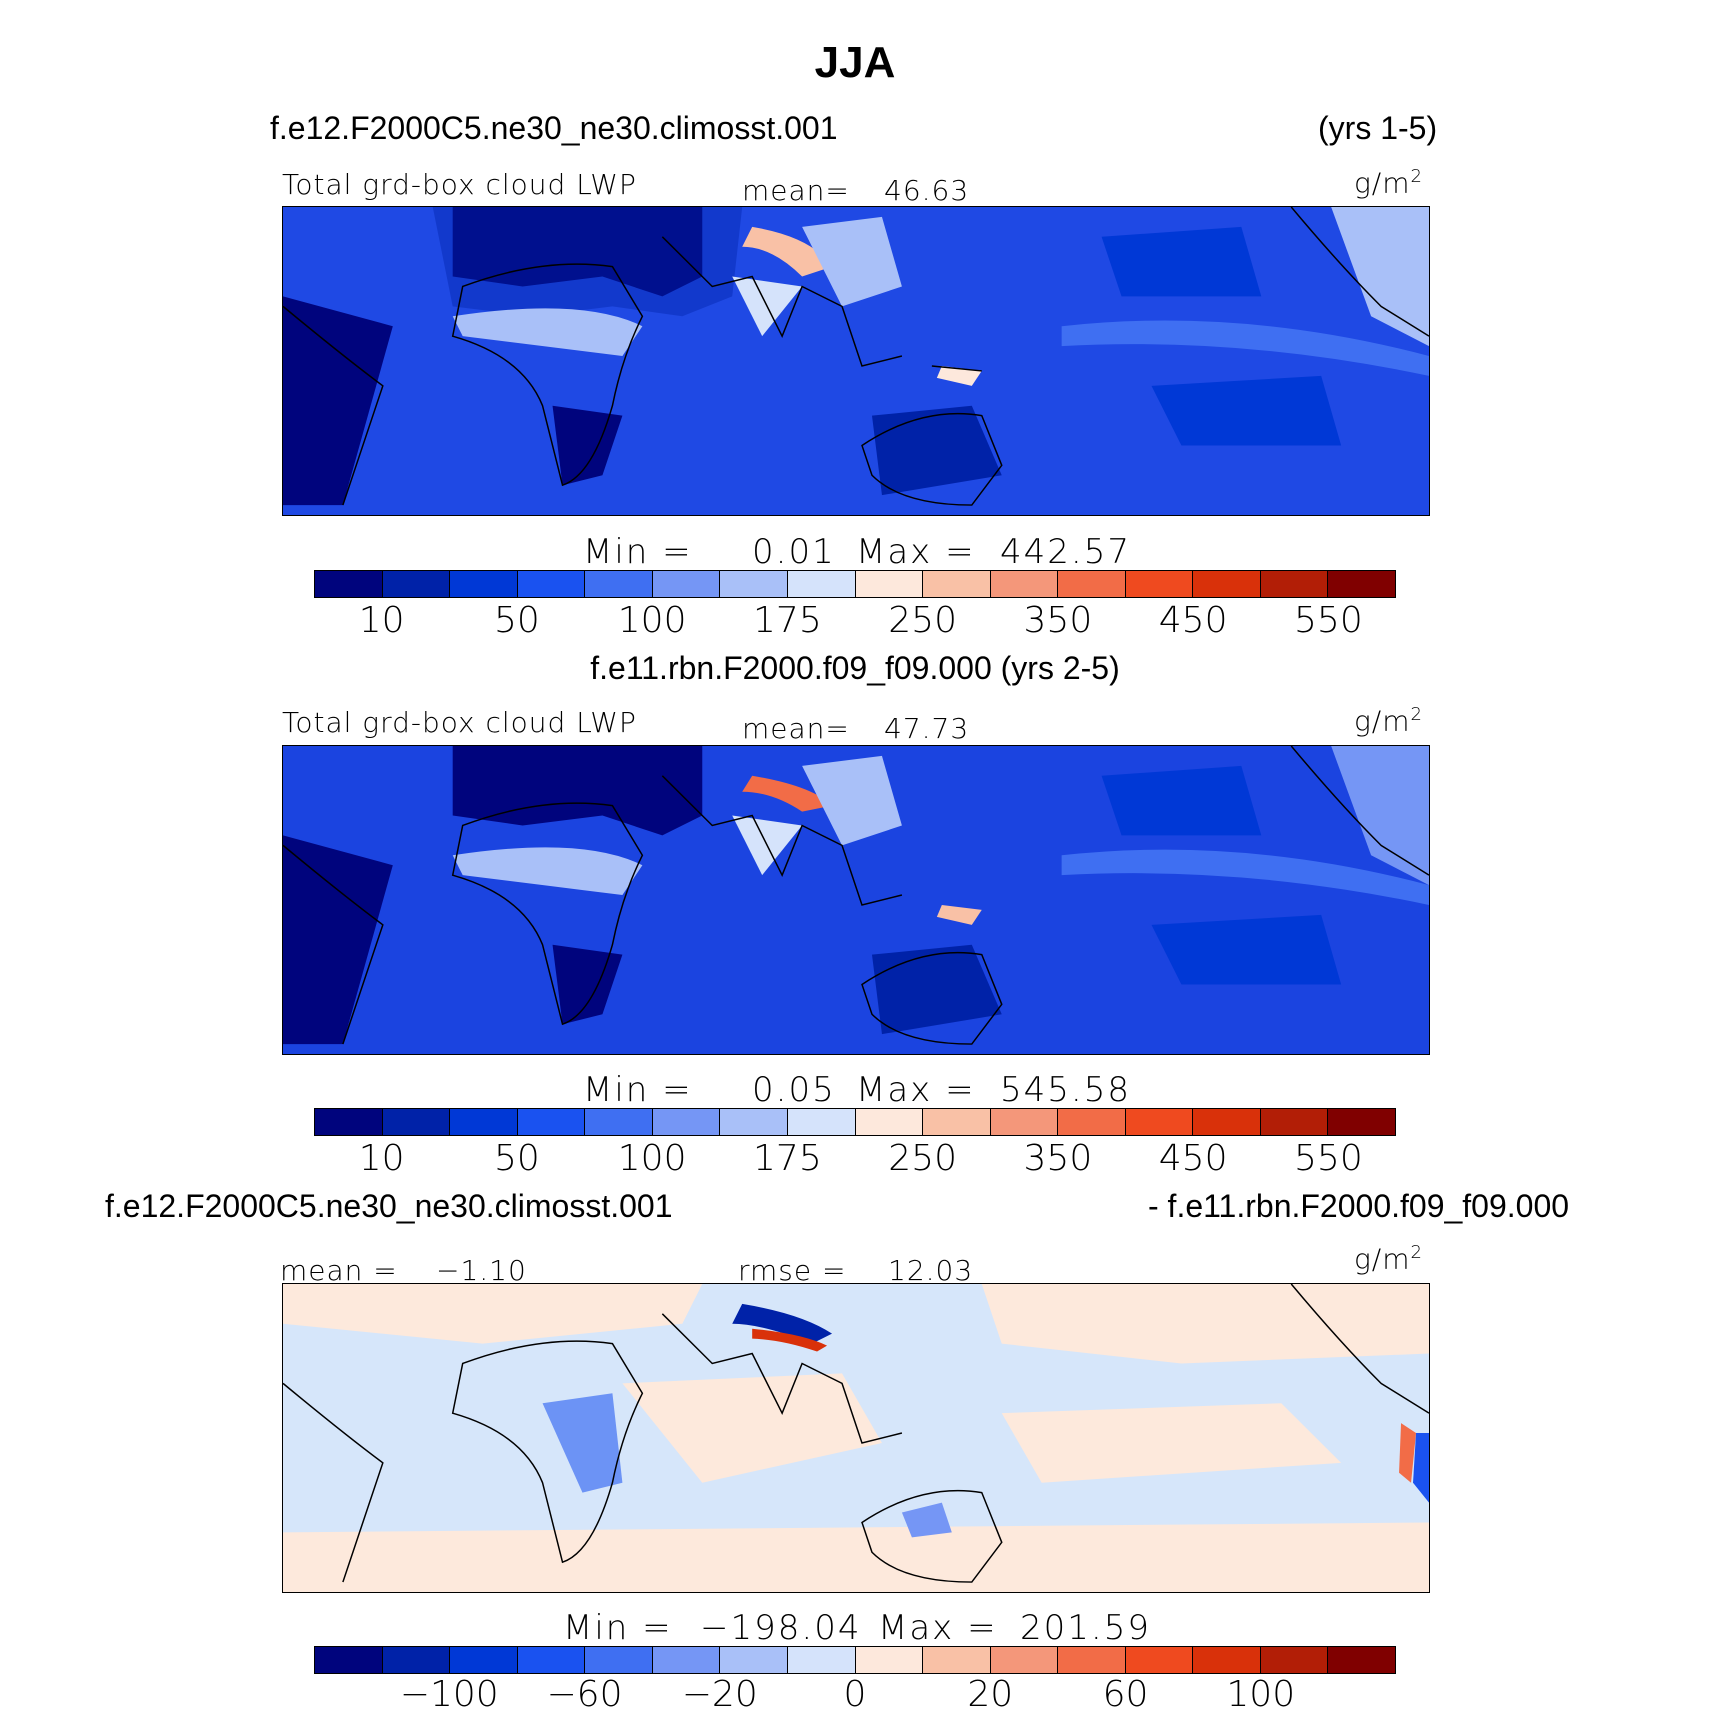  What do you see at coordinates (752, 1428) in the screenshot?
I see `panel3-warm-indian` at bounding box center [752, 1428].